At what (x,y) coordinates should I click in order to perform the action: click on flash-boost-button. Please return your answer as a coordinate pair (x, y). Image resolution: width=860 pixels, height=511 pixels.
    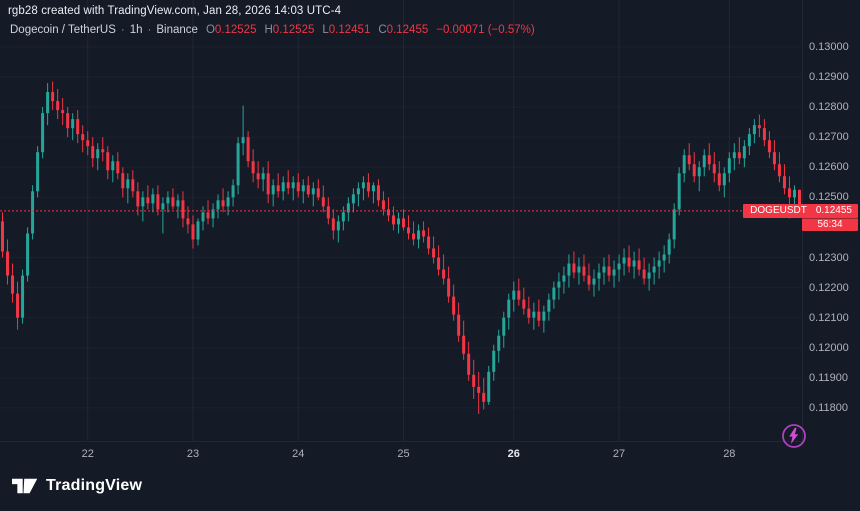
    Looking at the image, I should click on (794, 436).